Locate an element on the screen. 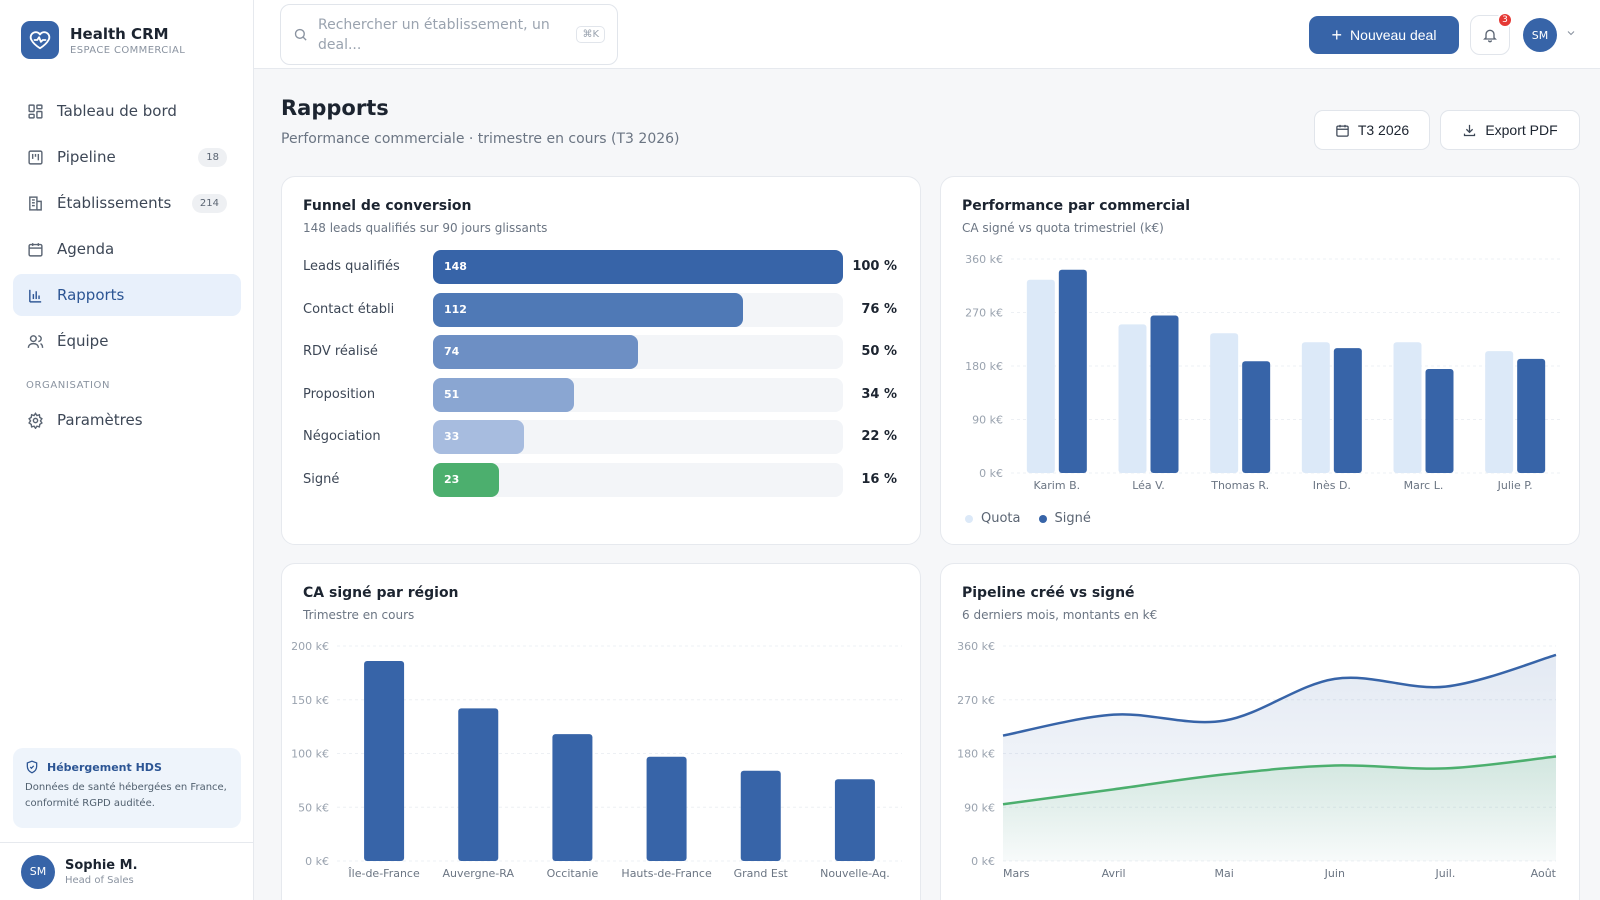  funnel-track: 51 is located at coordinates (638, 394).